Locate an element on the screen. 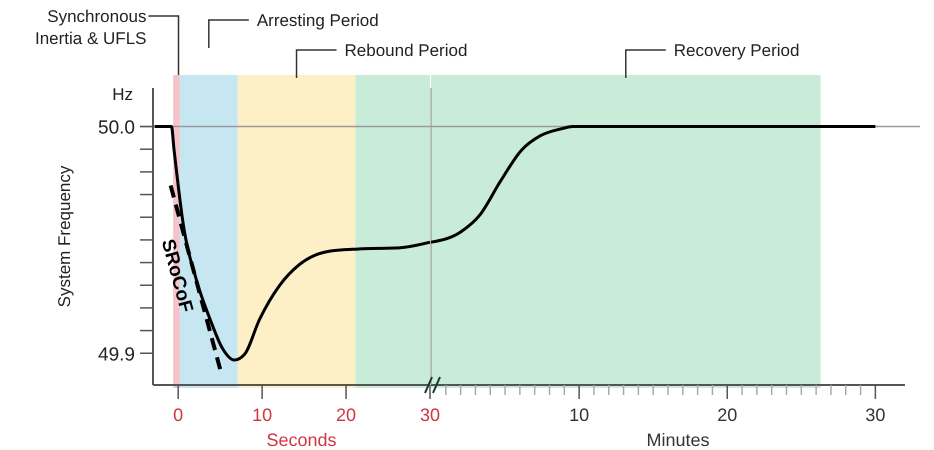 This screenshot has width=934, height=450. band-label: Arresting Period is located at coordinates (317, 20).